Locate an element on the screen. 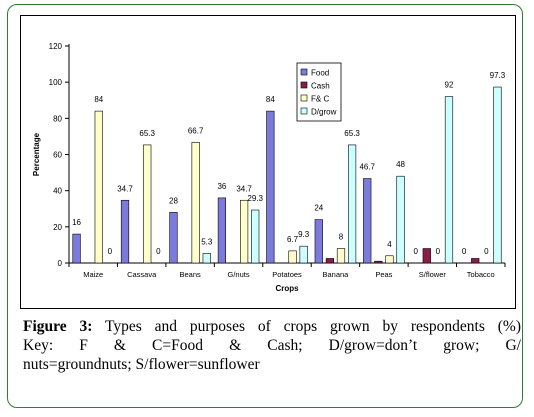 Image resolution: width=534 pixels, height=417 pixels. caption-line-3: nuts=groundnuts; S/flower=sunflower is located at coordinates (141, 364).